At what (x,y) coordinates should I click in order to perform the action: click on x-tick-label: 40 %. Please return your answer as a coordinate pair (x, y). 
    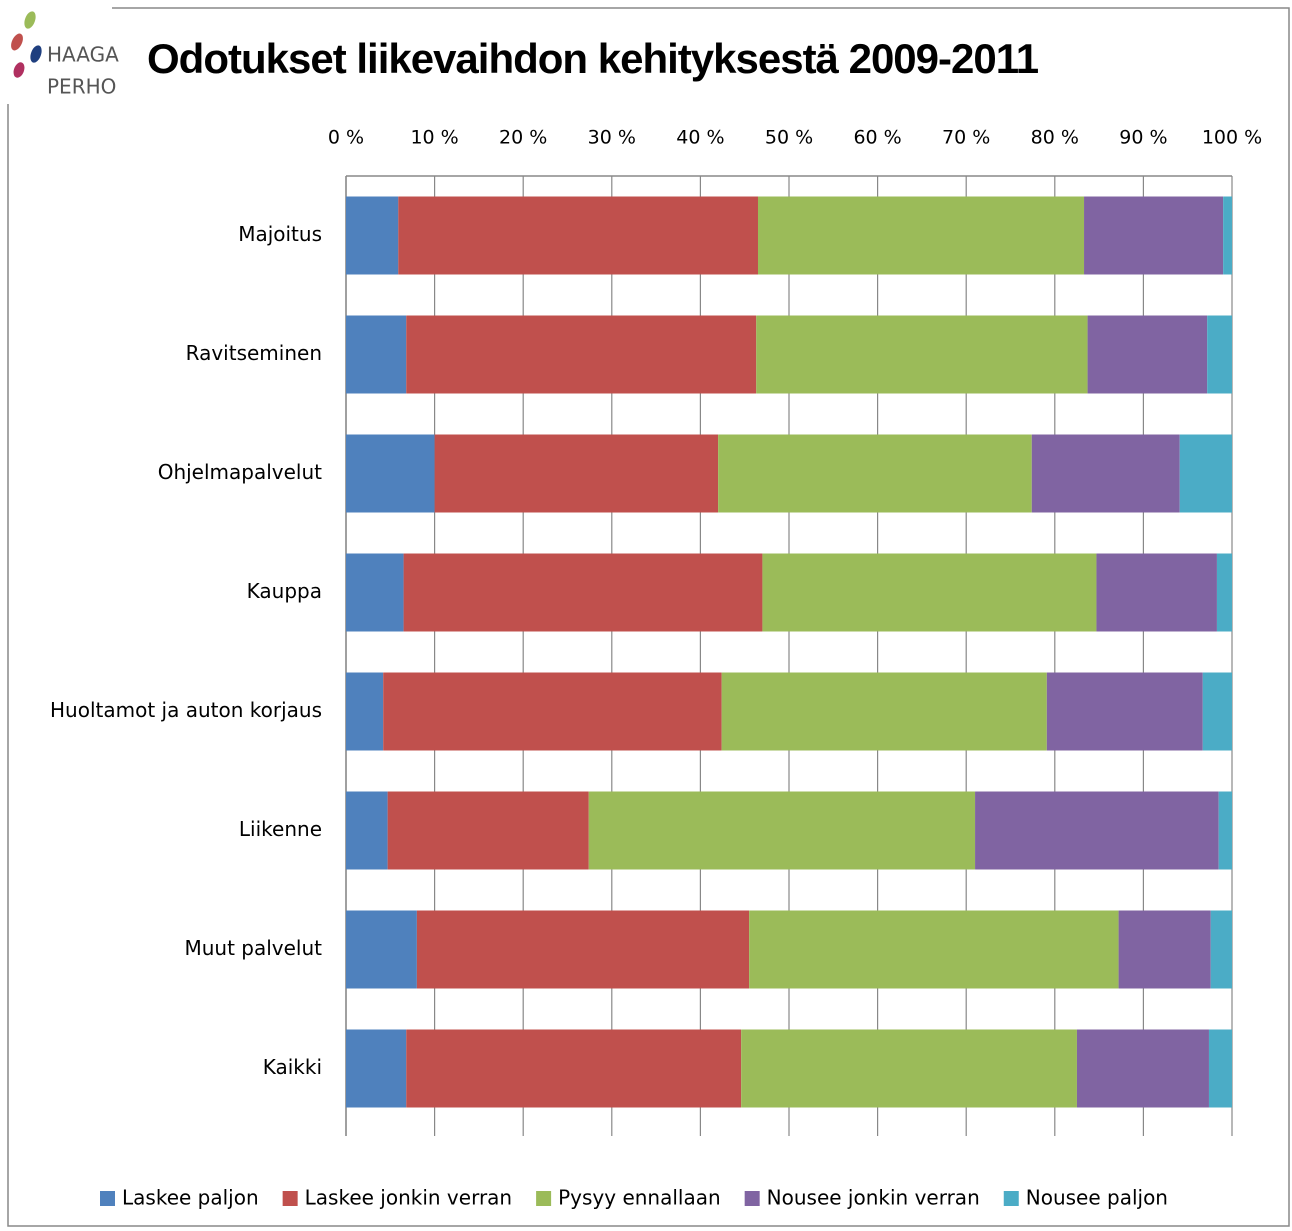
    Looking at the image, I should click on (700, 138).